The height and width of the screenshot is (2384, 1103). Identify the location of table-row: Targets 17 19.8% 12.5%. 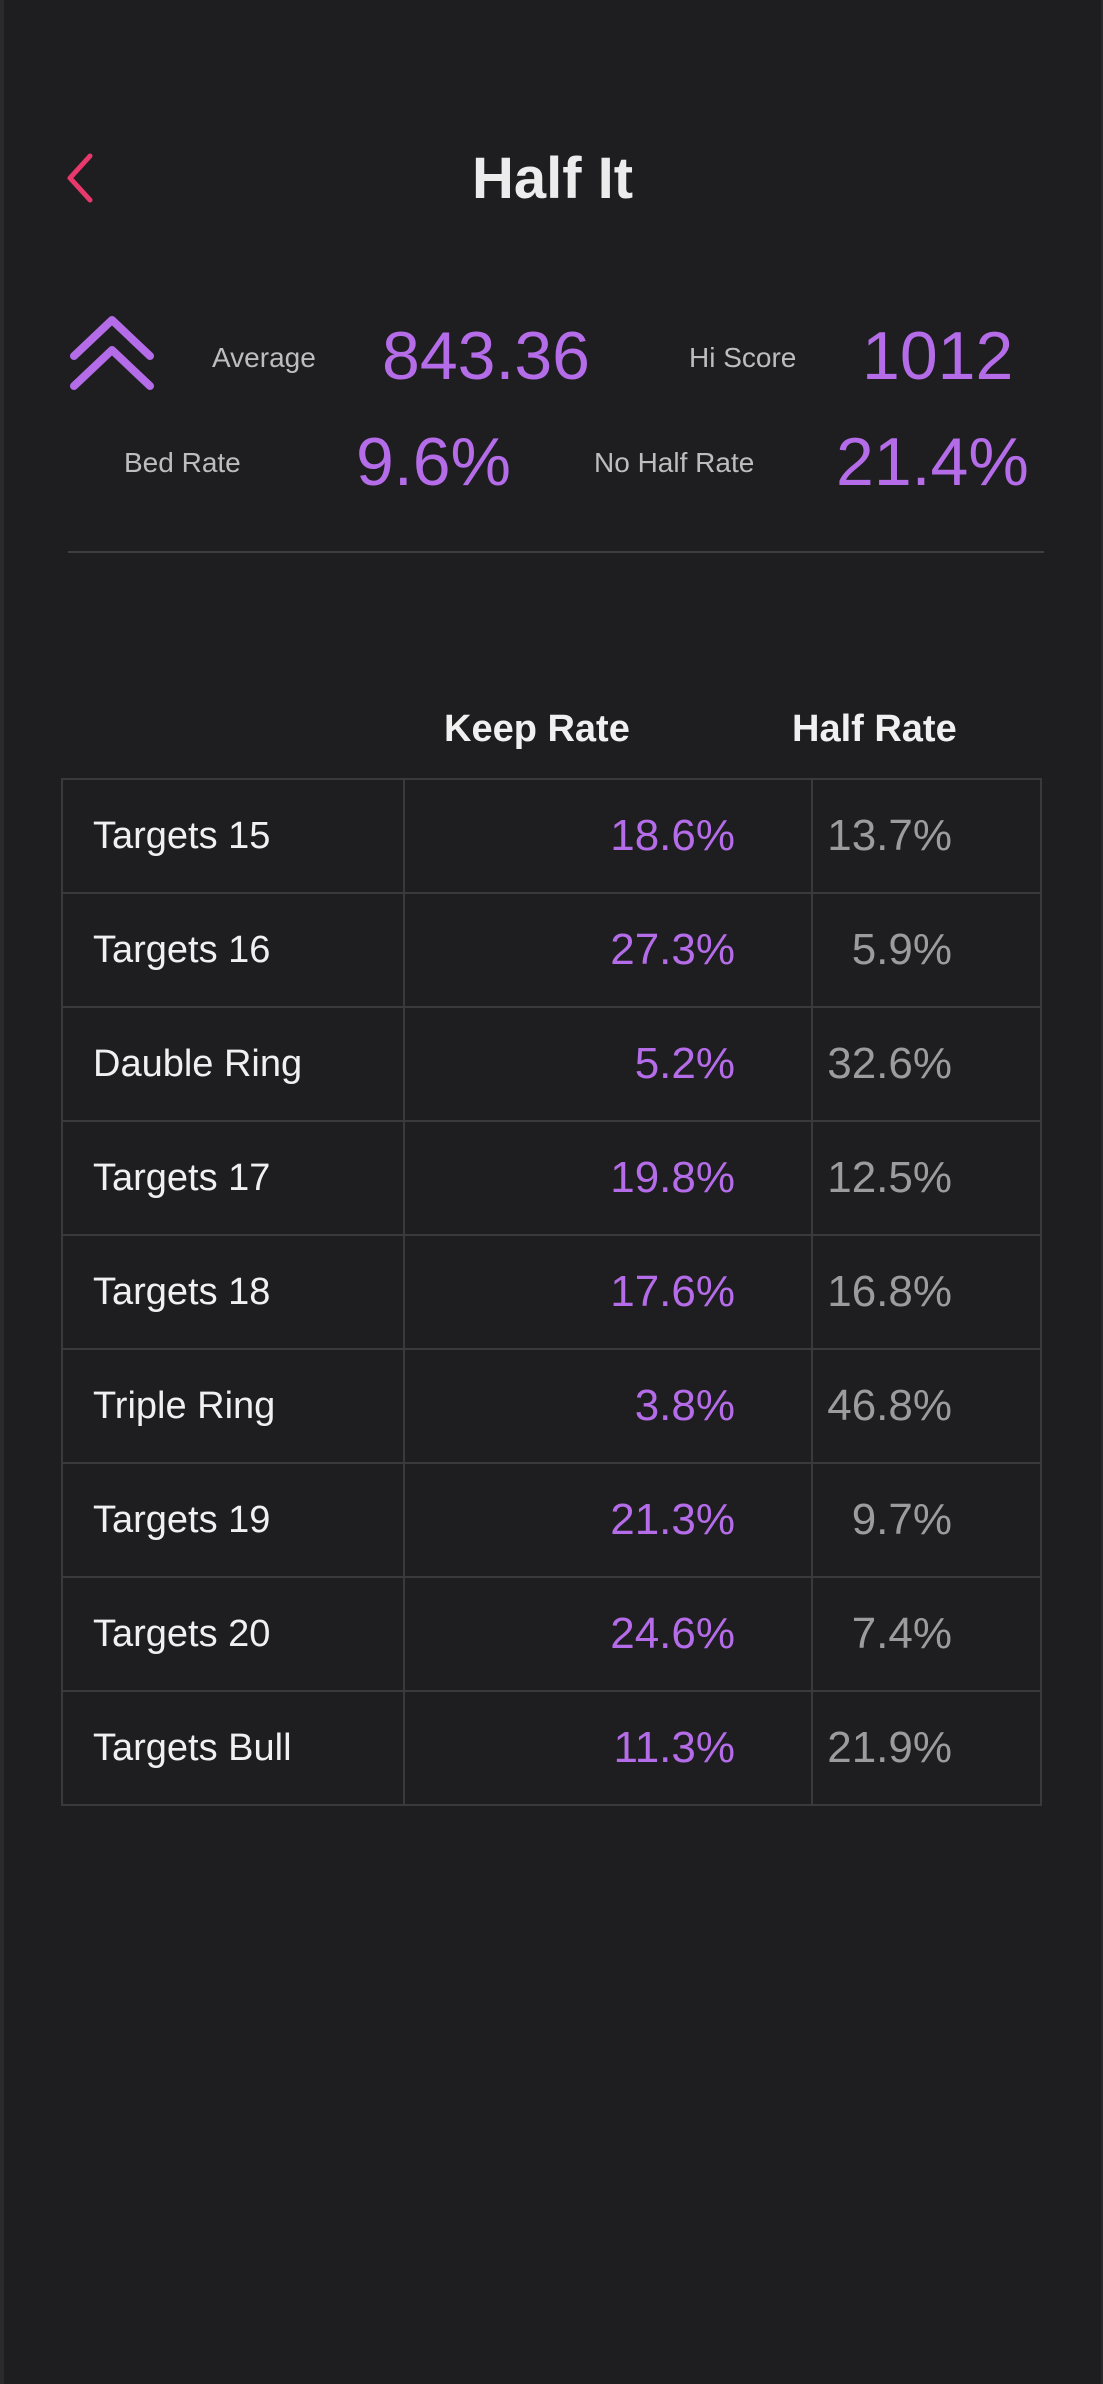
(551, 1178).